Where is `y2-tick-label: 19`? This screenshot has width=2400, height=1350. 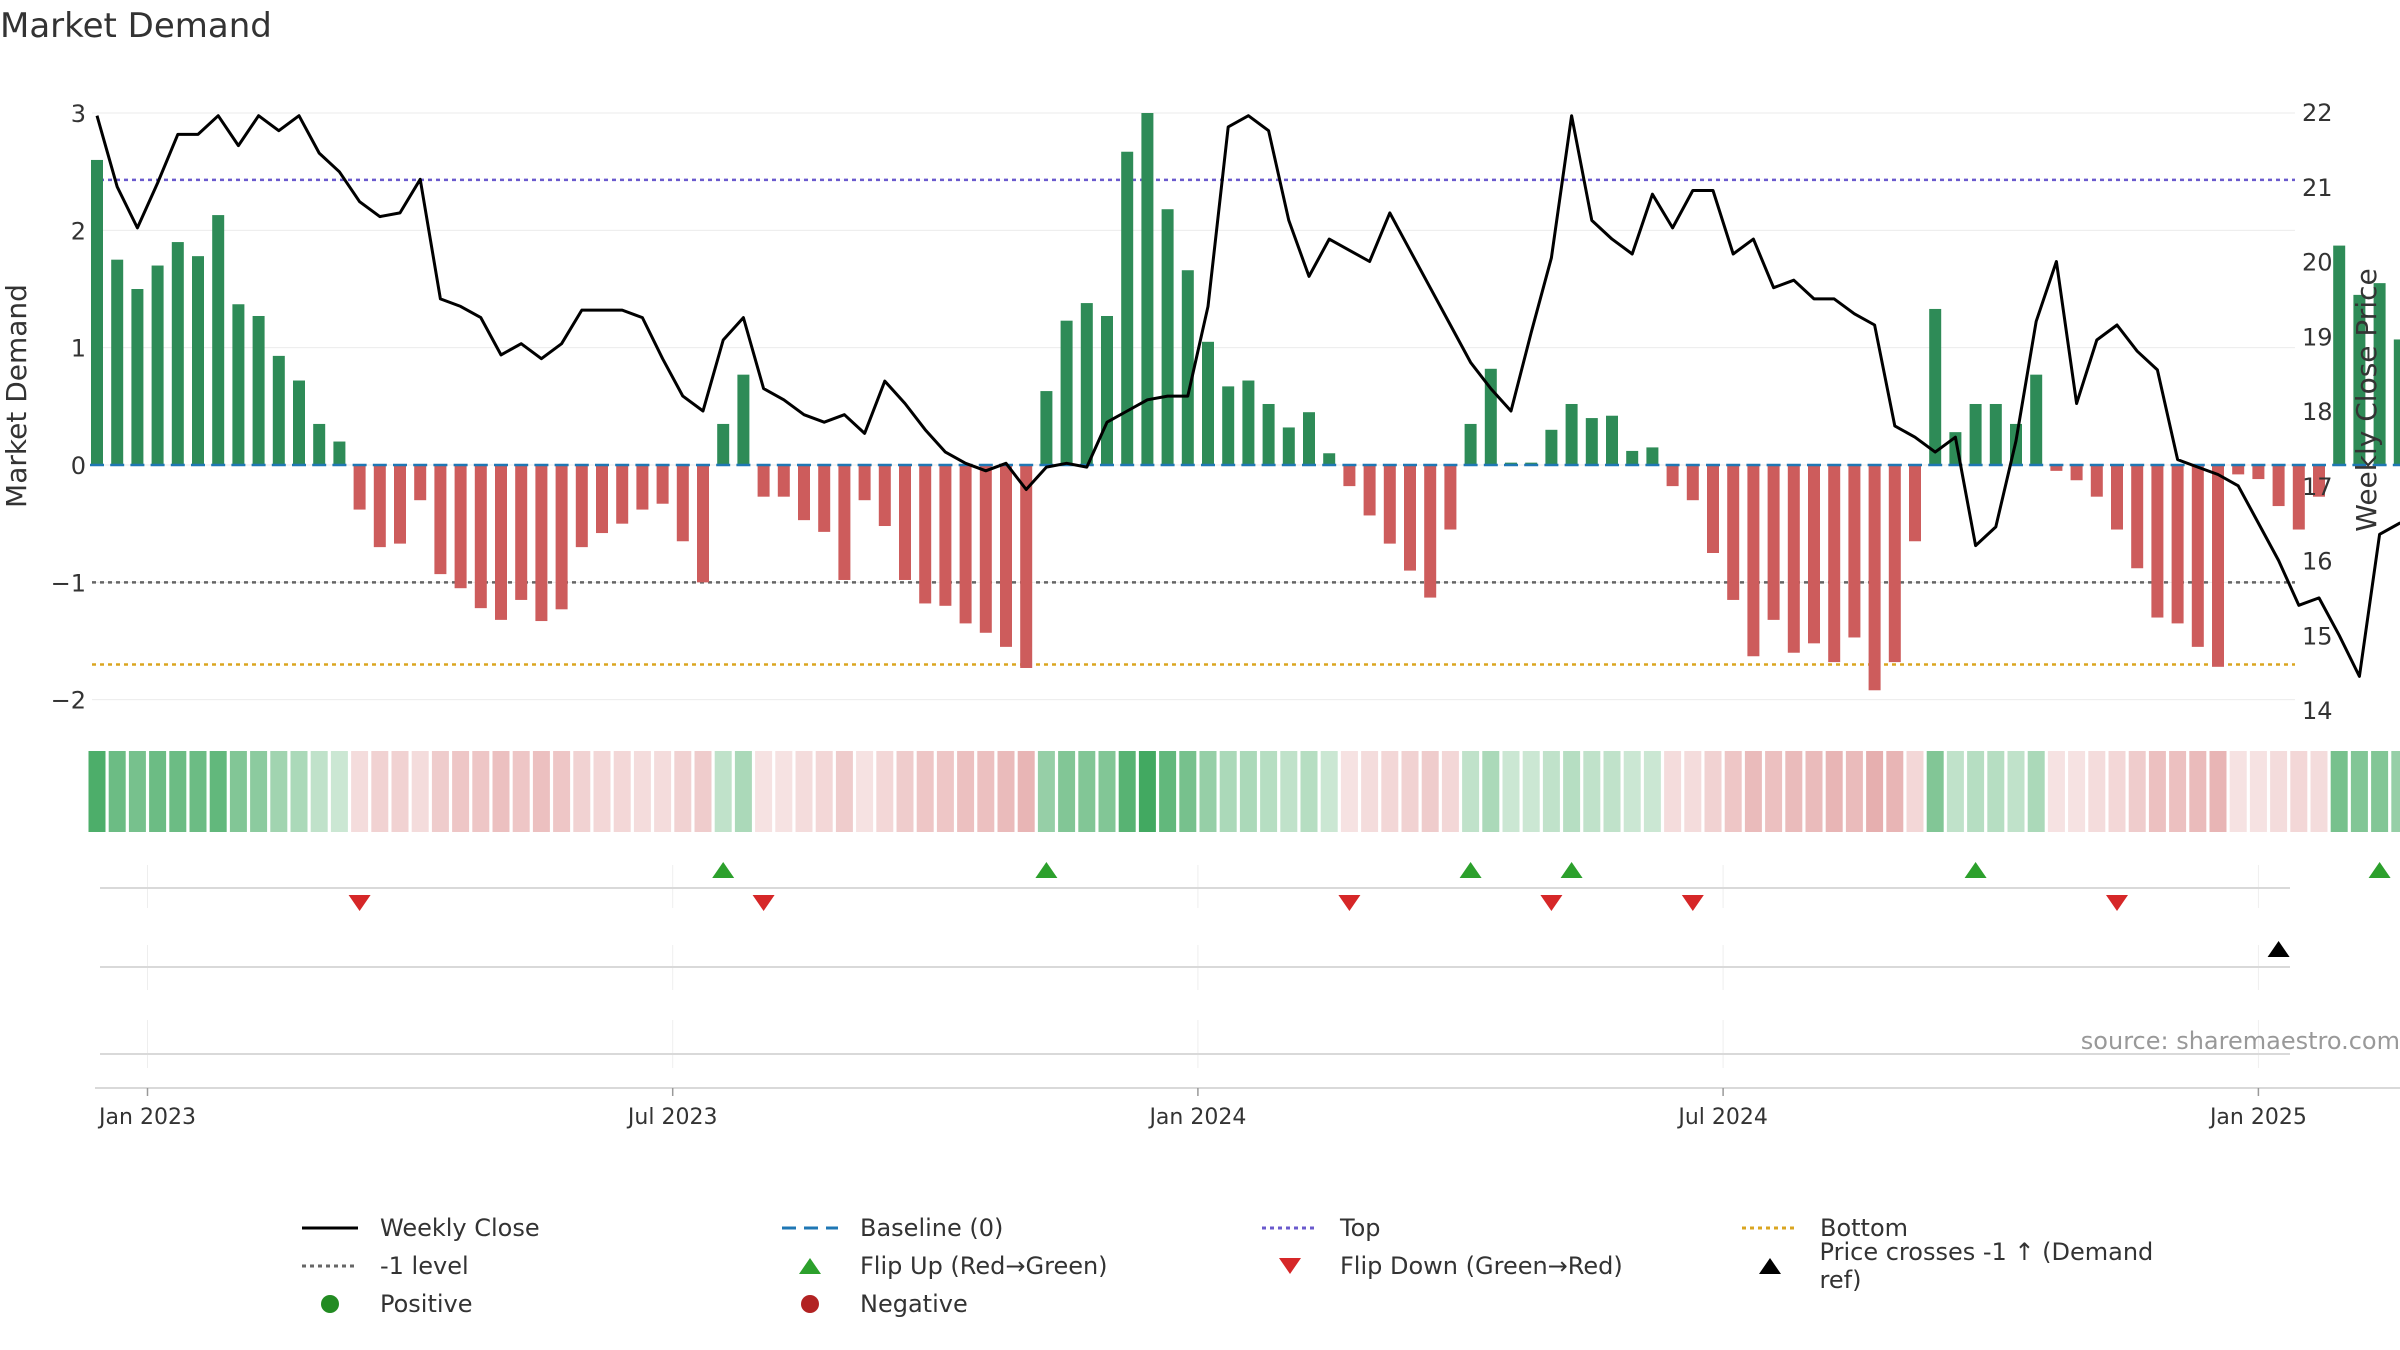
y2-tick-label: 19 is located at coordinates (2317, 337).